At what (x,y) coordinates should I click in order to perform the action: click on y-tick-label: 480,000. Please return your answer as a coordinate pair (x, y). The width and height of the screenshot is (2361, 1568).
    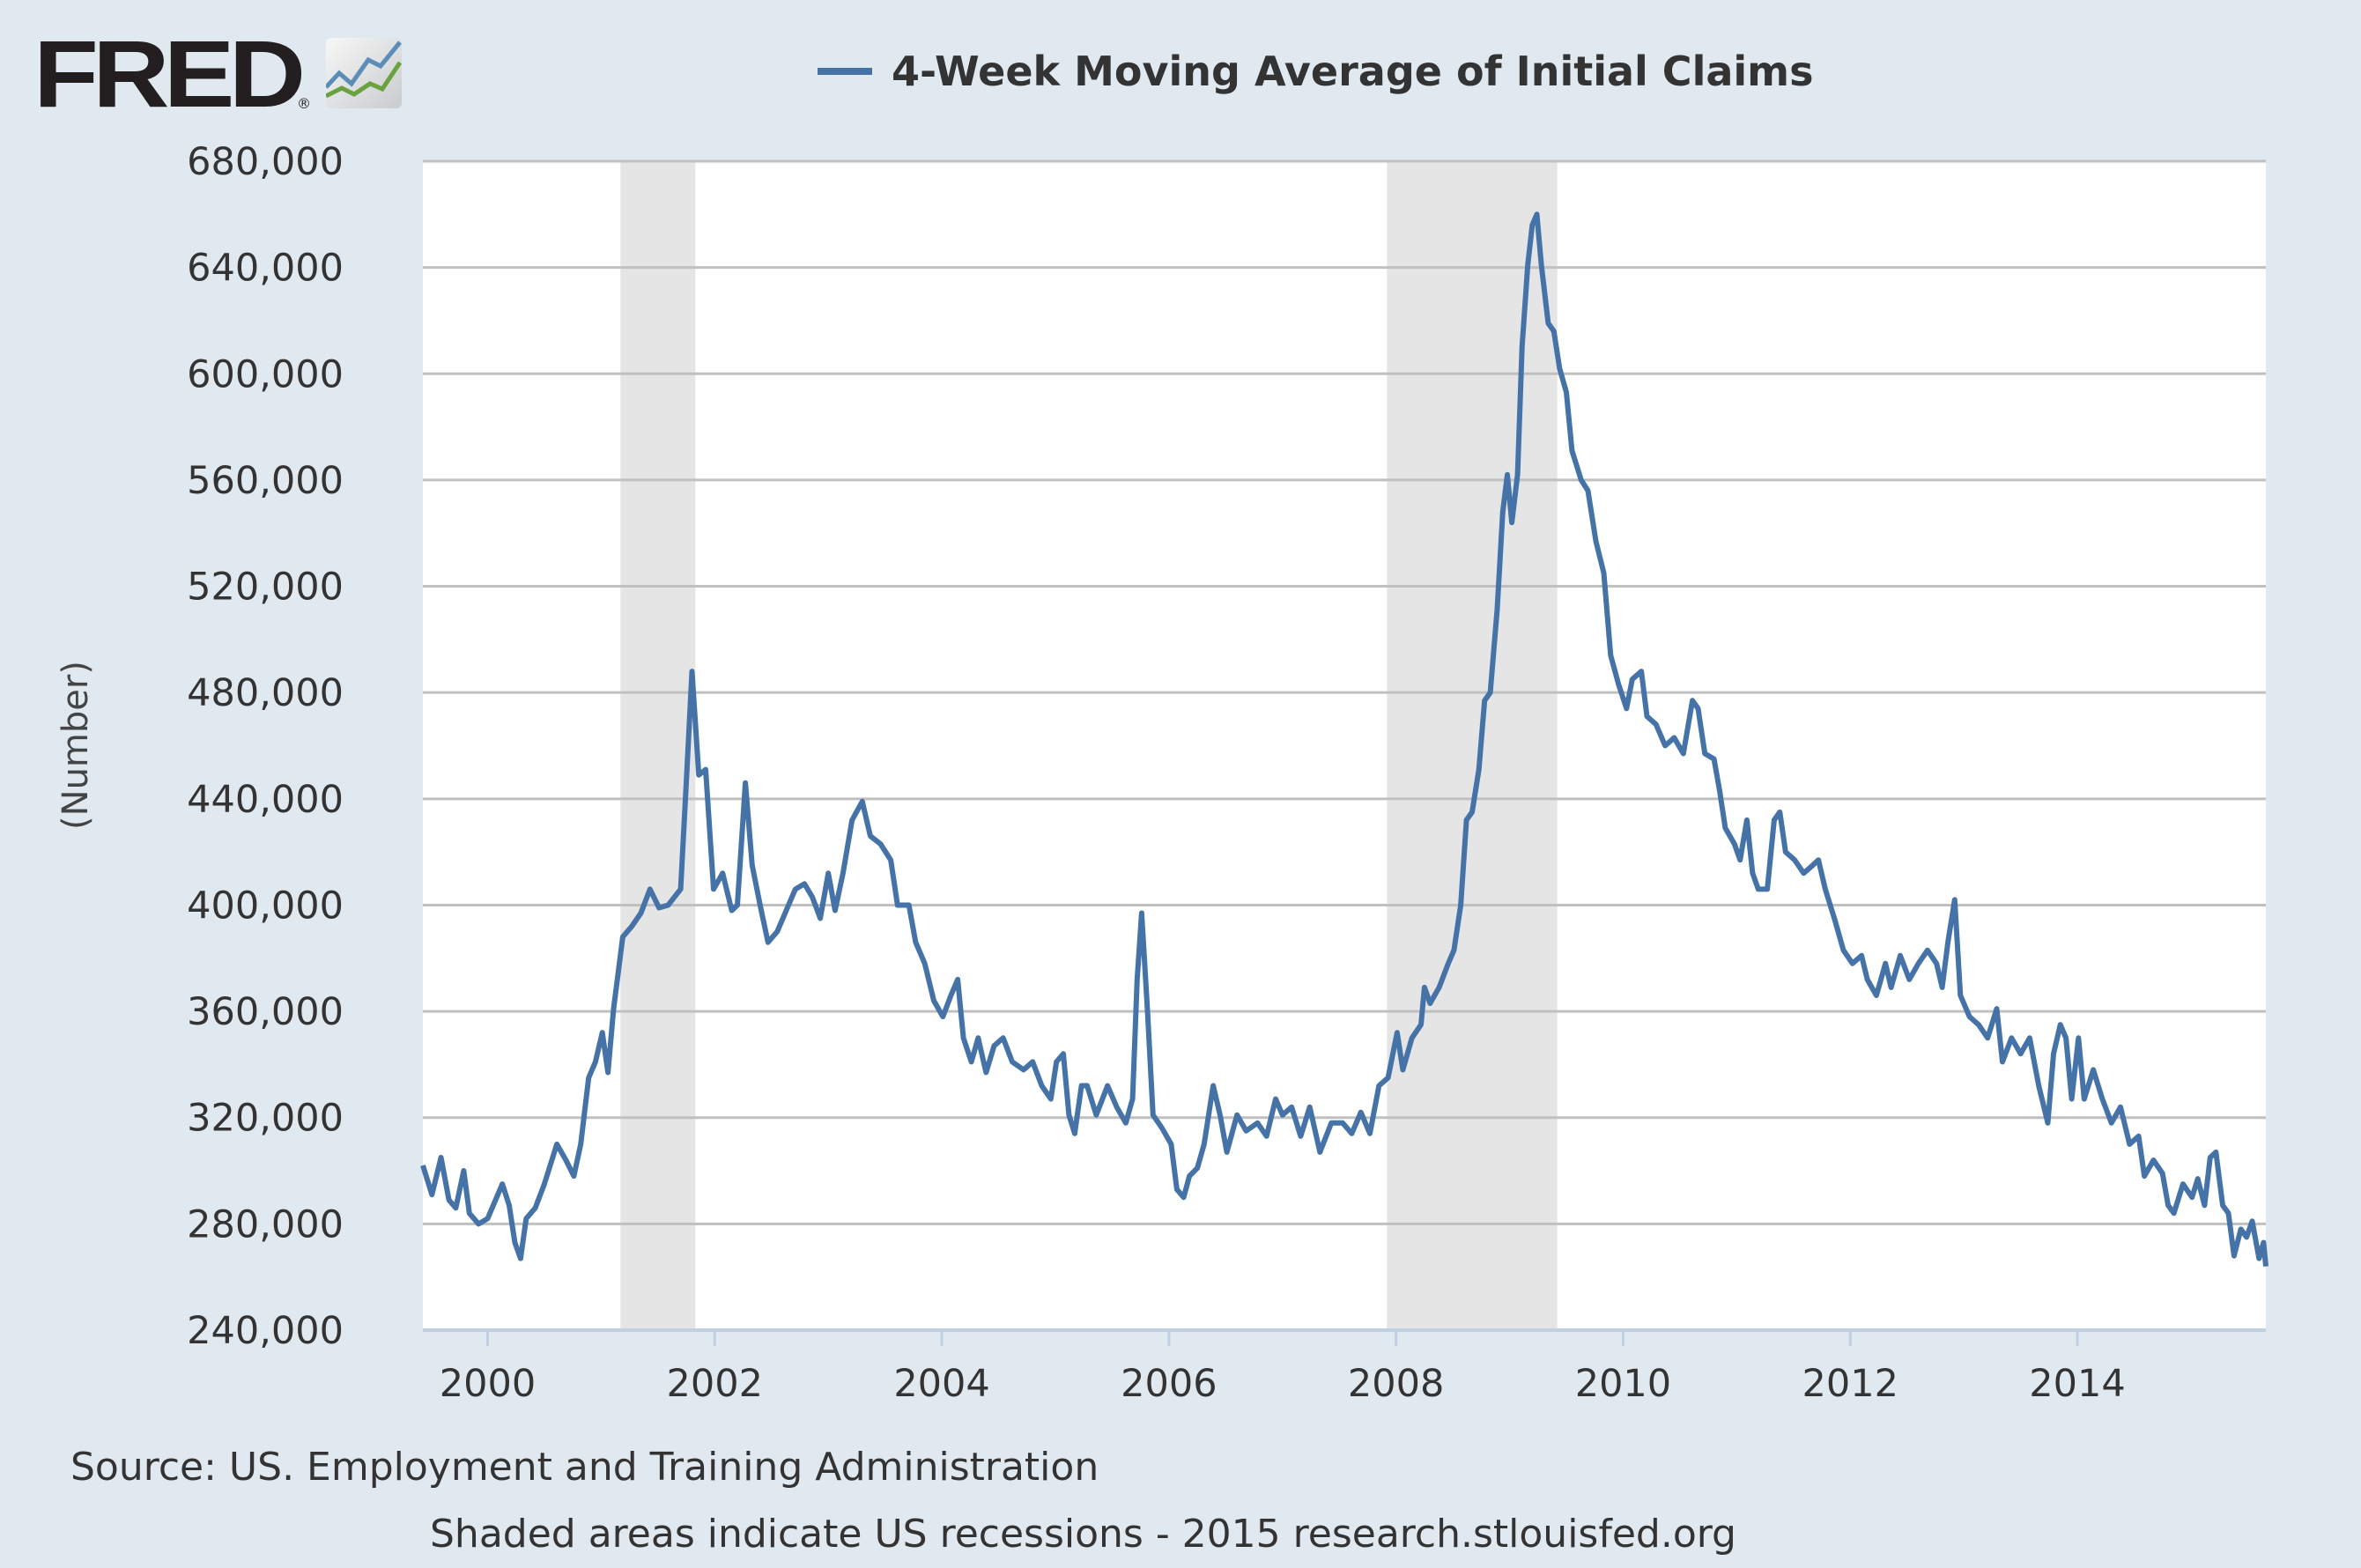
    Looking at the image, I should click on (265, 693).